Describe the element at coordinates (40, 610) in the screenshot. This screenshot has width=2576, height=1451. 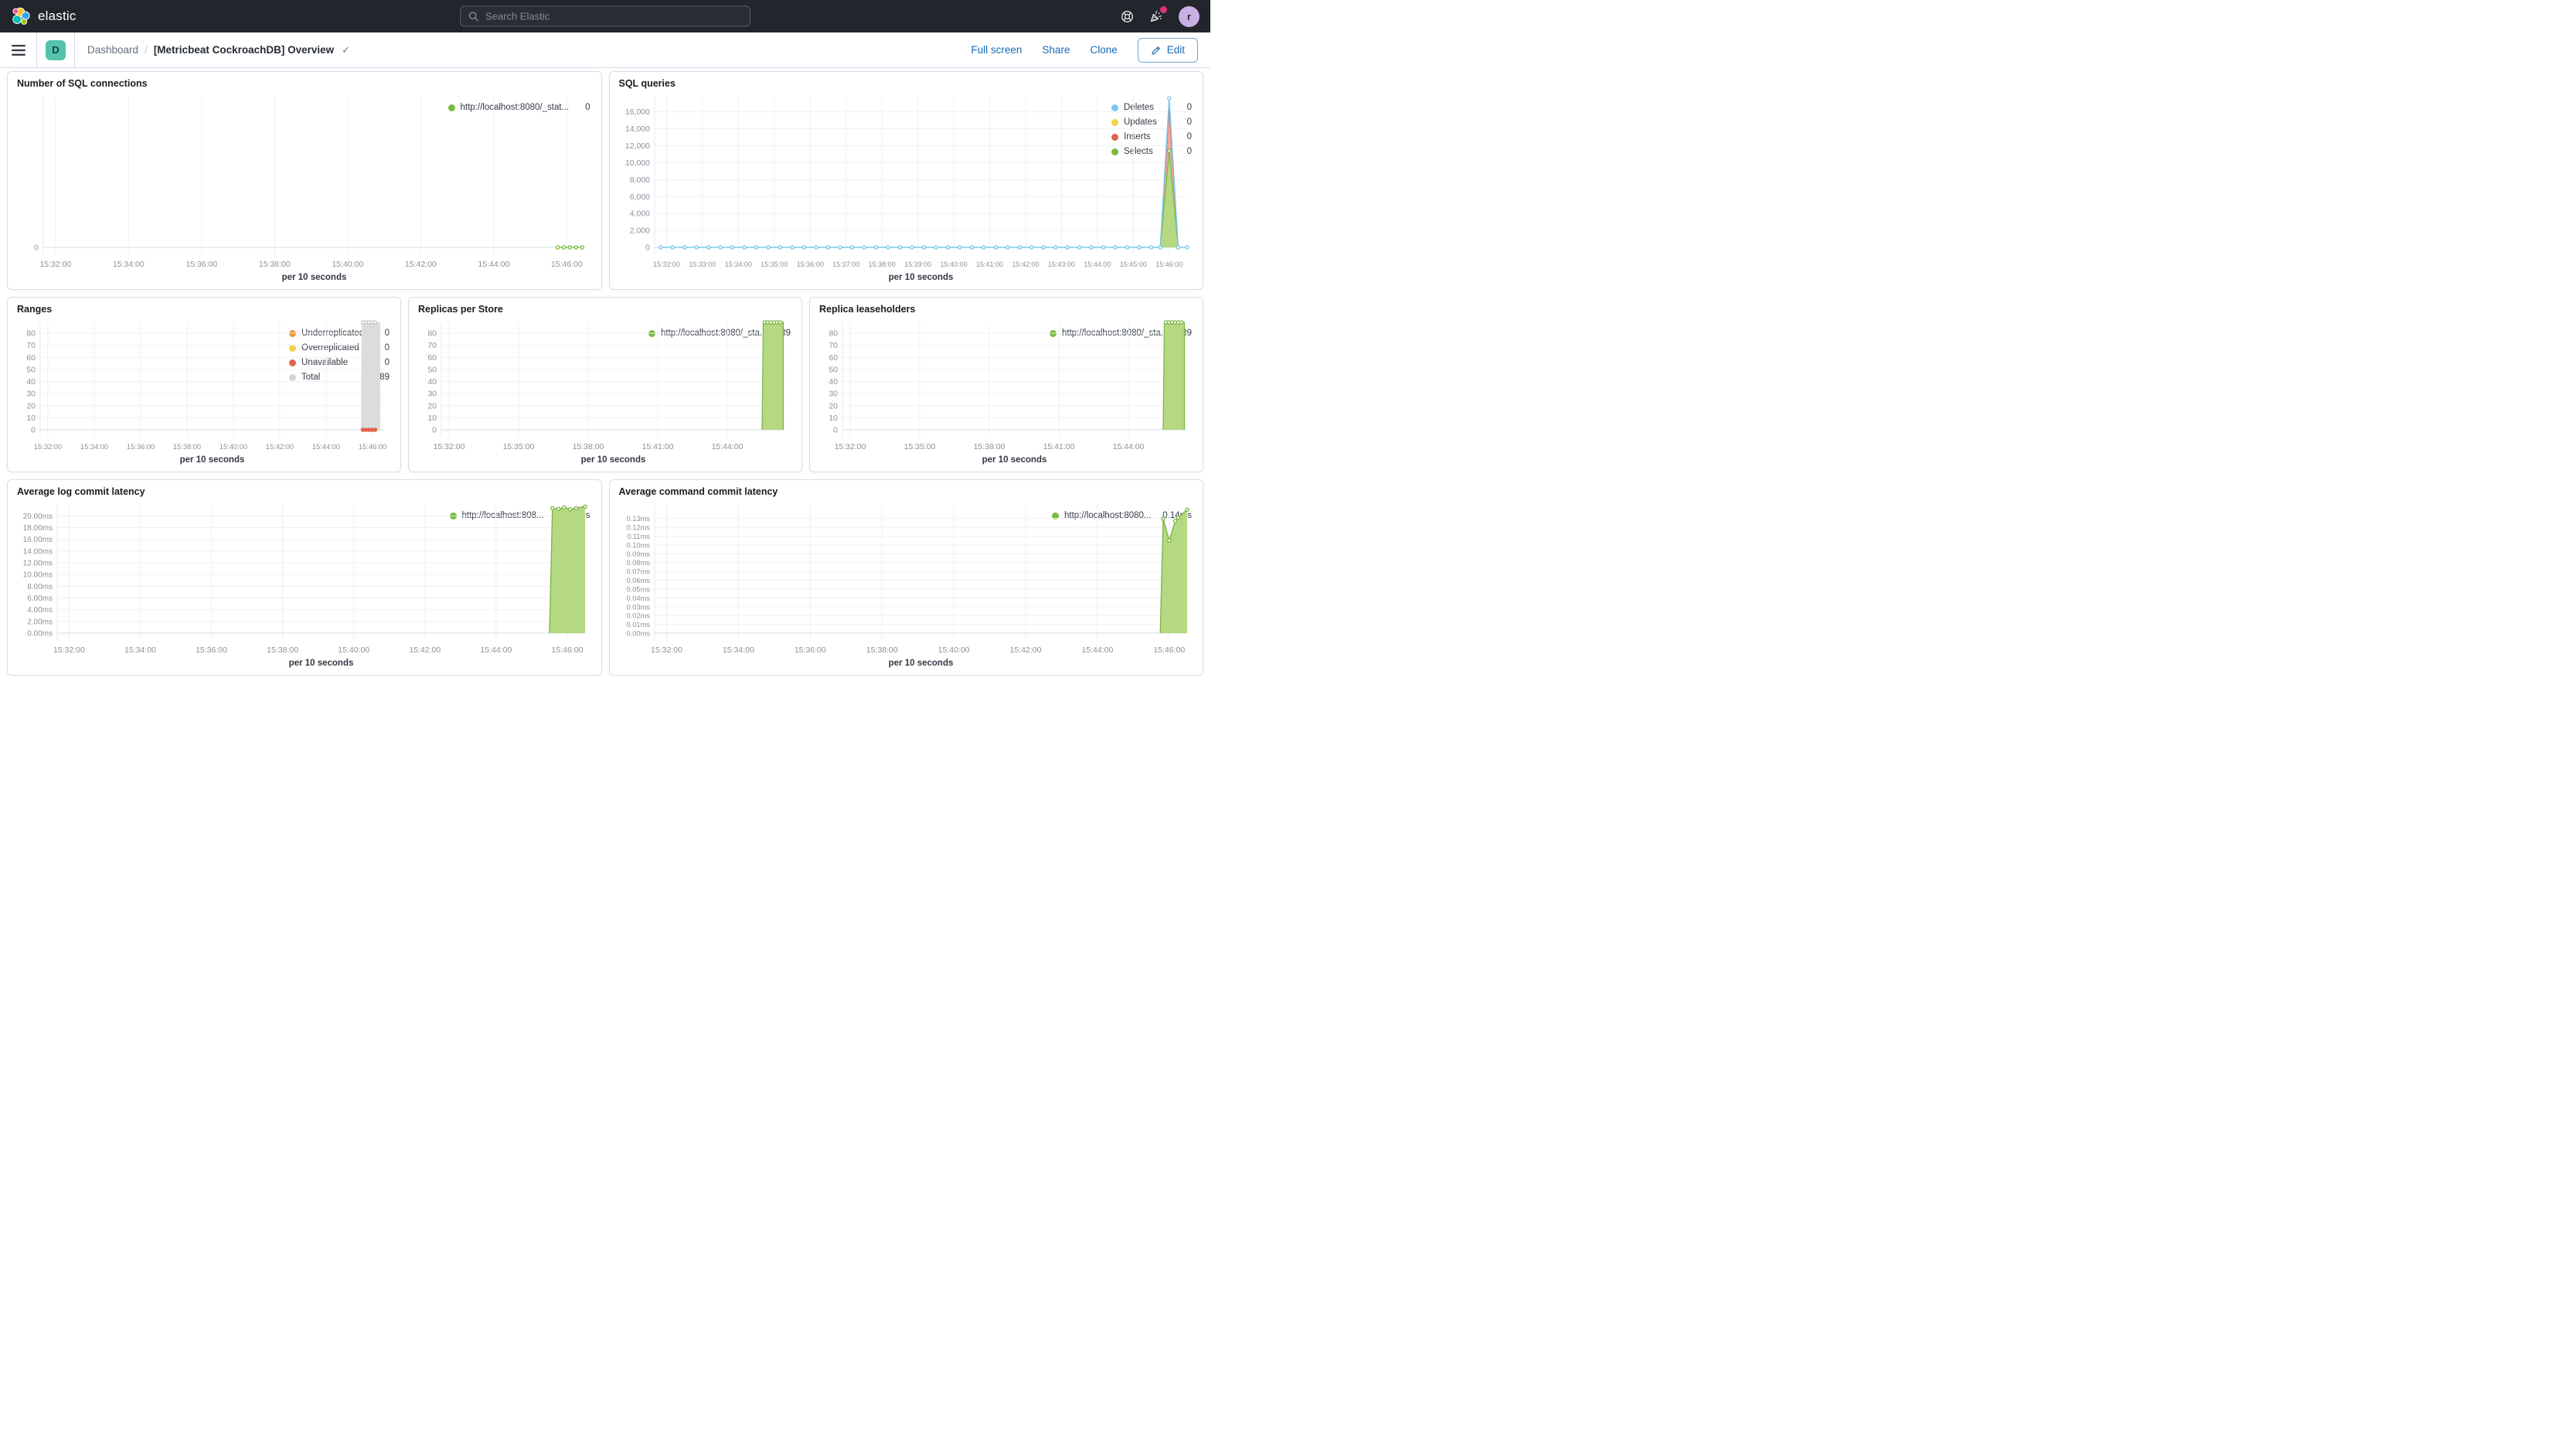
I see `svg-text: 4.00ms` at that location.